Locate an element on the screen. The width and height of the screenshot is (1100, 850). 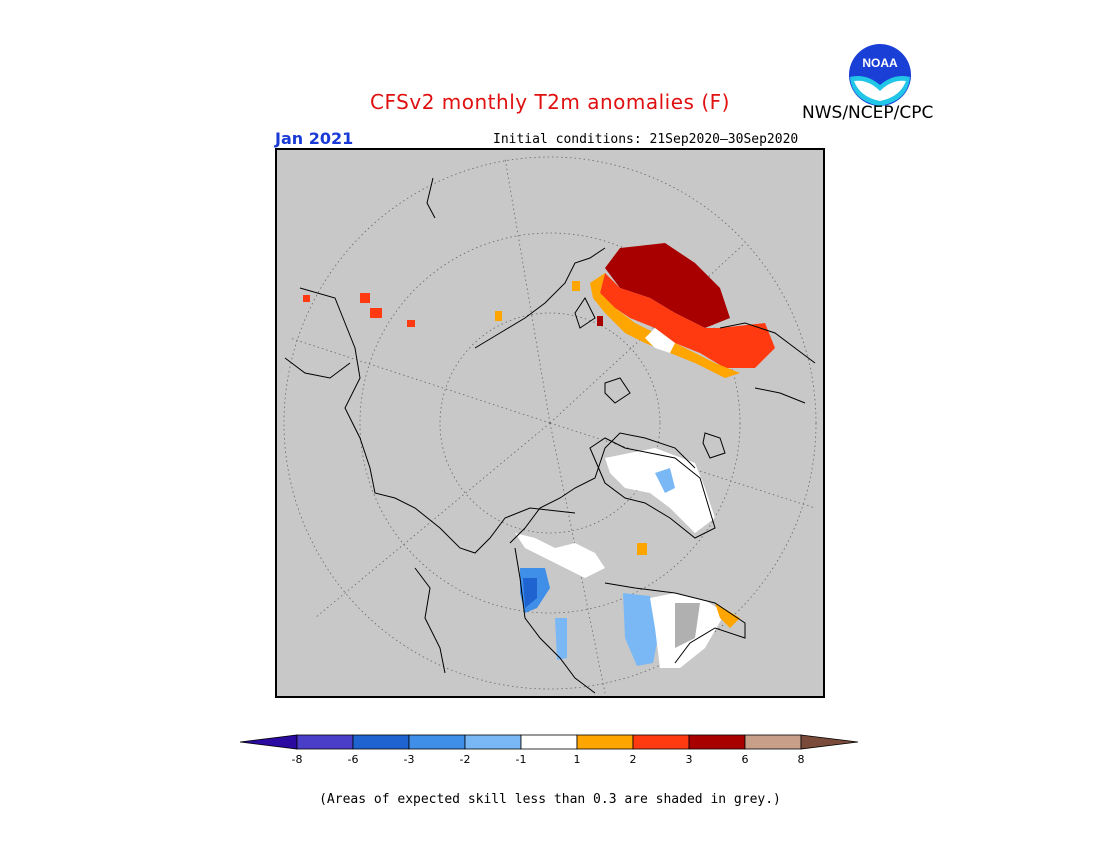
colorbar-tick-label: 2 is located at coordinates (633, 759).